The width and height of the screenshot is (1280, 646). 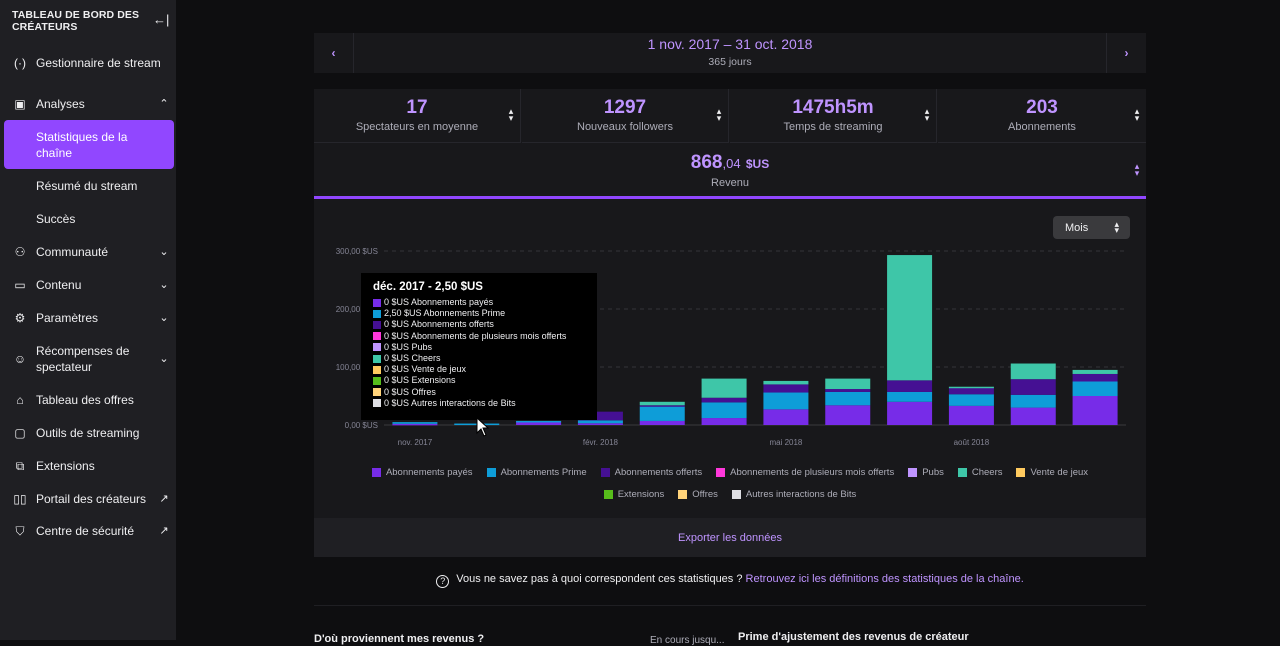 I want to click on legend-label: Abonnements Prime, so click(x=543, y=472).